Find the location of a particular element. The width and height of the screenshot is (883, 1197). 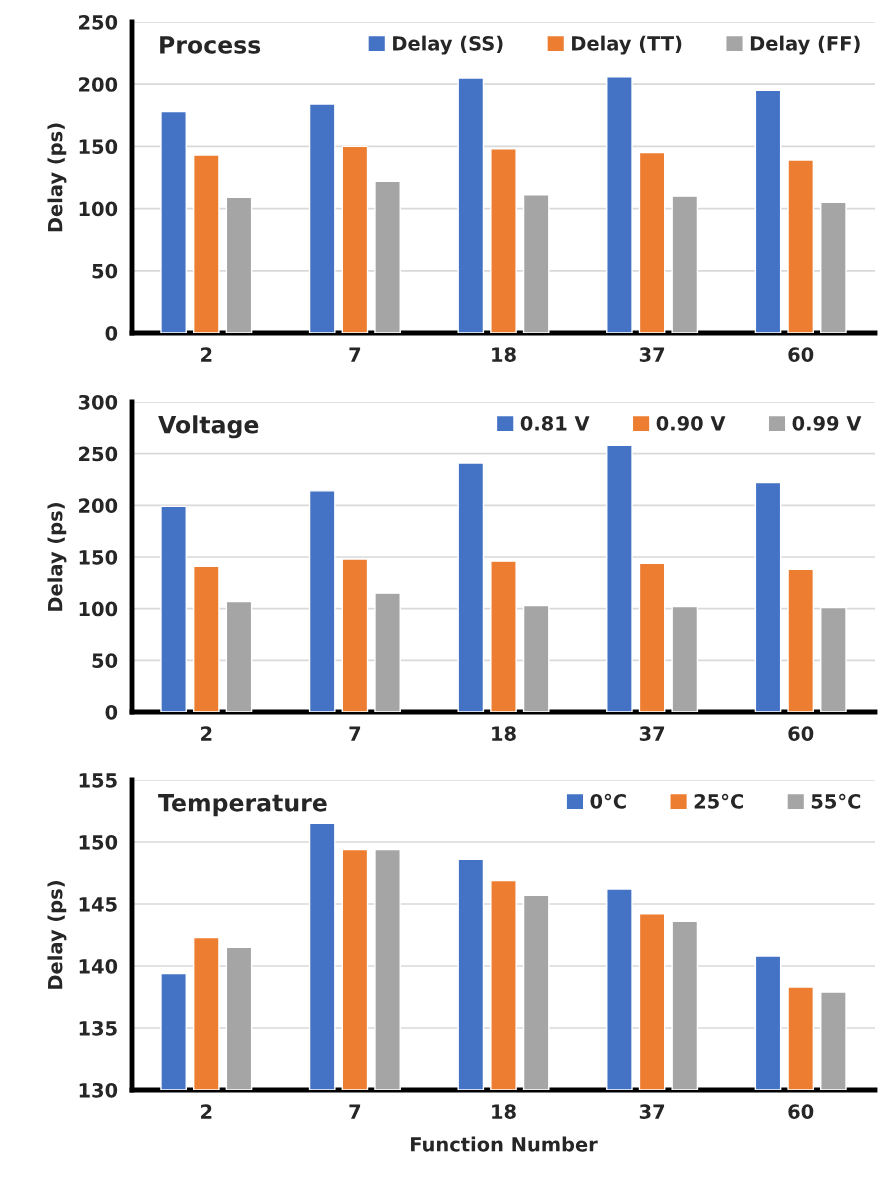

text: Voltage is located at coordinates (208, 427).